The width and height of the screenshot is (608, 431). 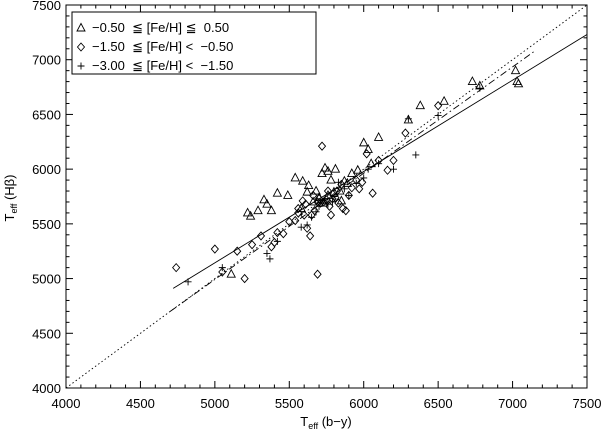 I want to click on legend-marker-plus, so click(x=81, y=66).